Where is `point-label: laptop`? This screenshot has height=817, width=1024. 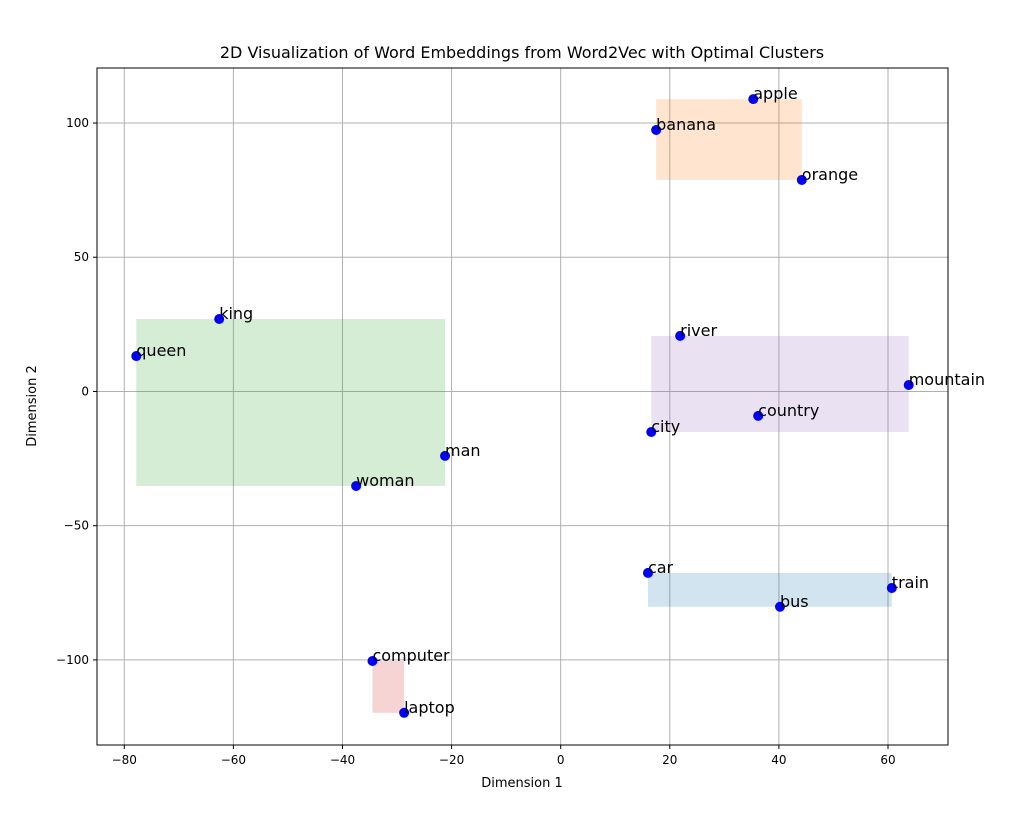 point-label: laptop is located at coordinates (429, 707).